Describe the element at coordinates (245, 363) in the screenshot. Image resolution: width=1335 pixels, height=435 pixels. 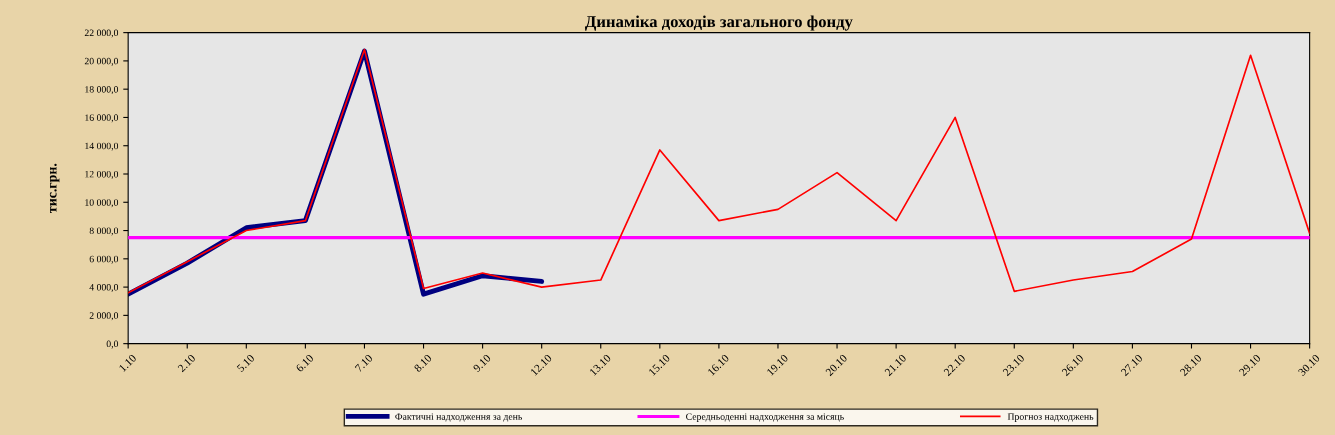
I see `x-tick-label: 5.10` at that location.